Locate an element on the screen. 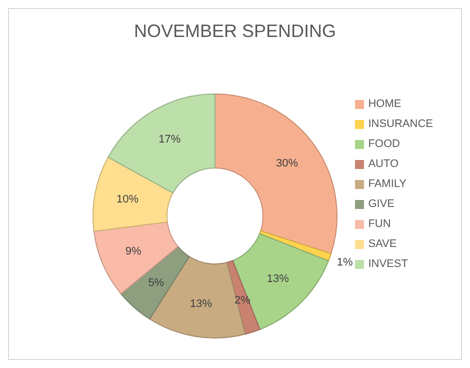  data-label: 17% is located at coordinates (169, 139).